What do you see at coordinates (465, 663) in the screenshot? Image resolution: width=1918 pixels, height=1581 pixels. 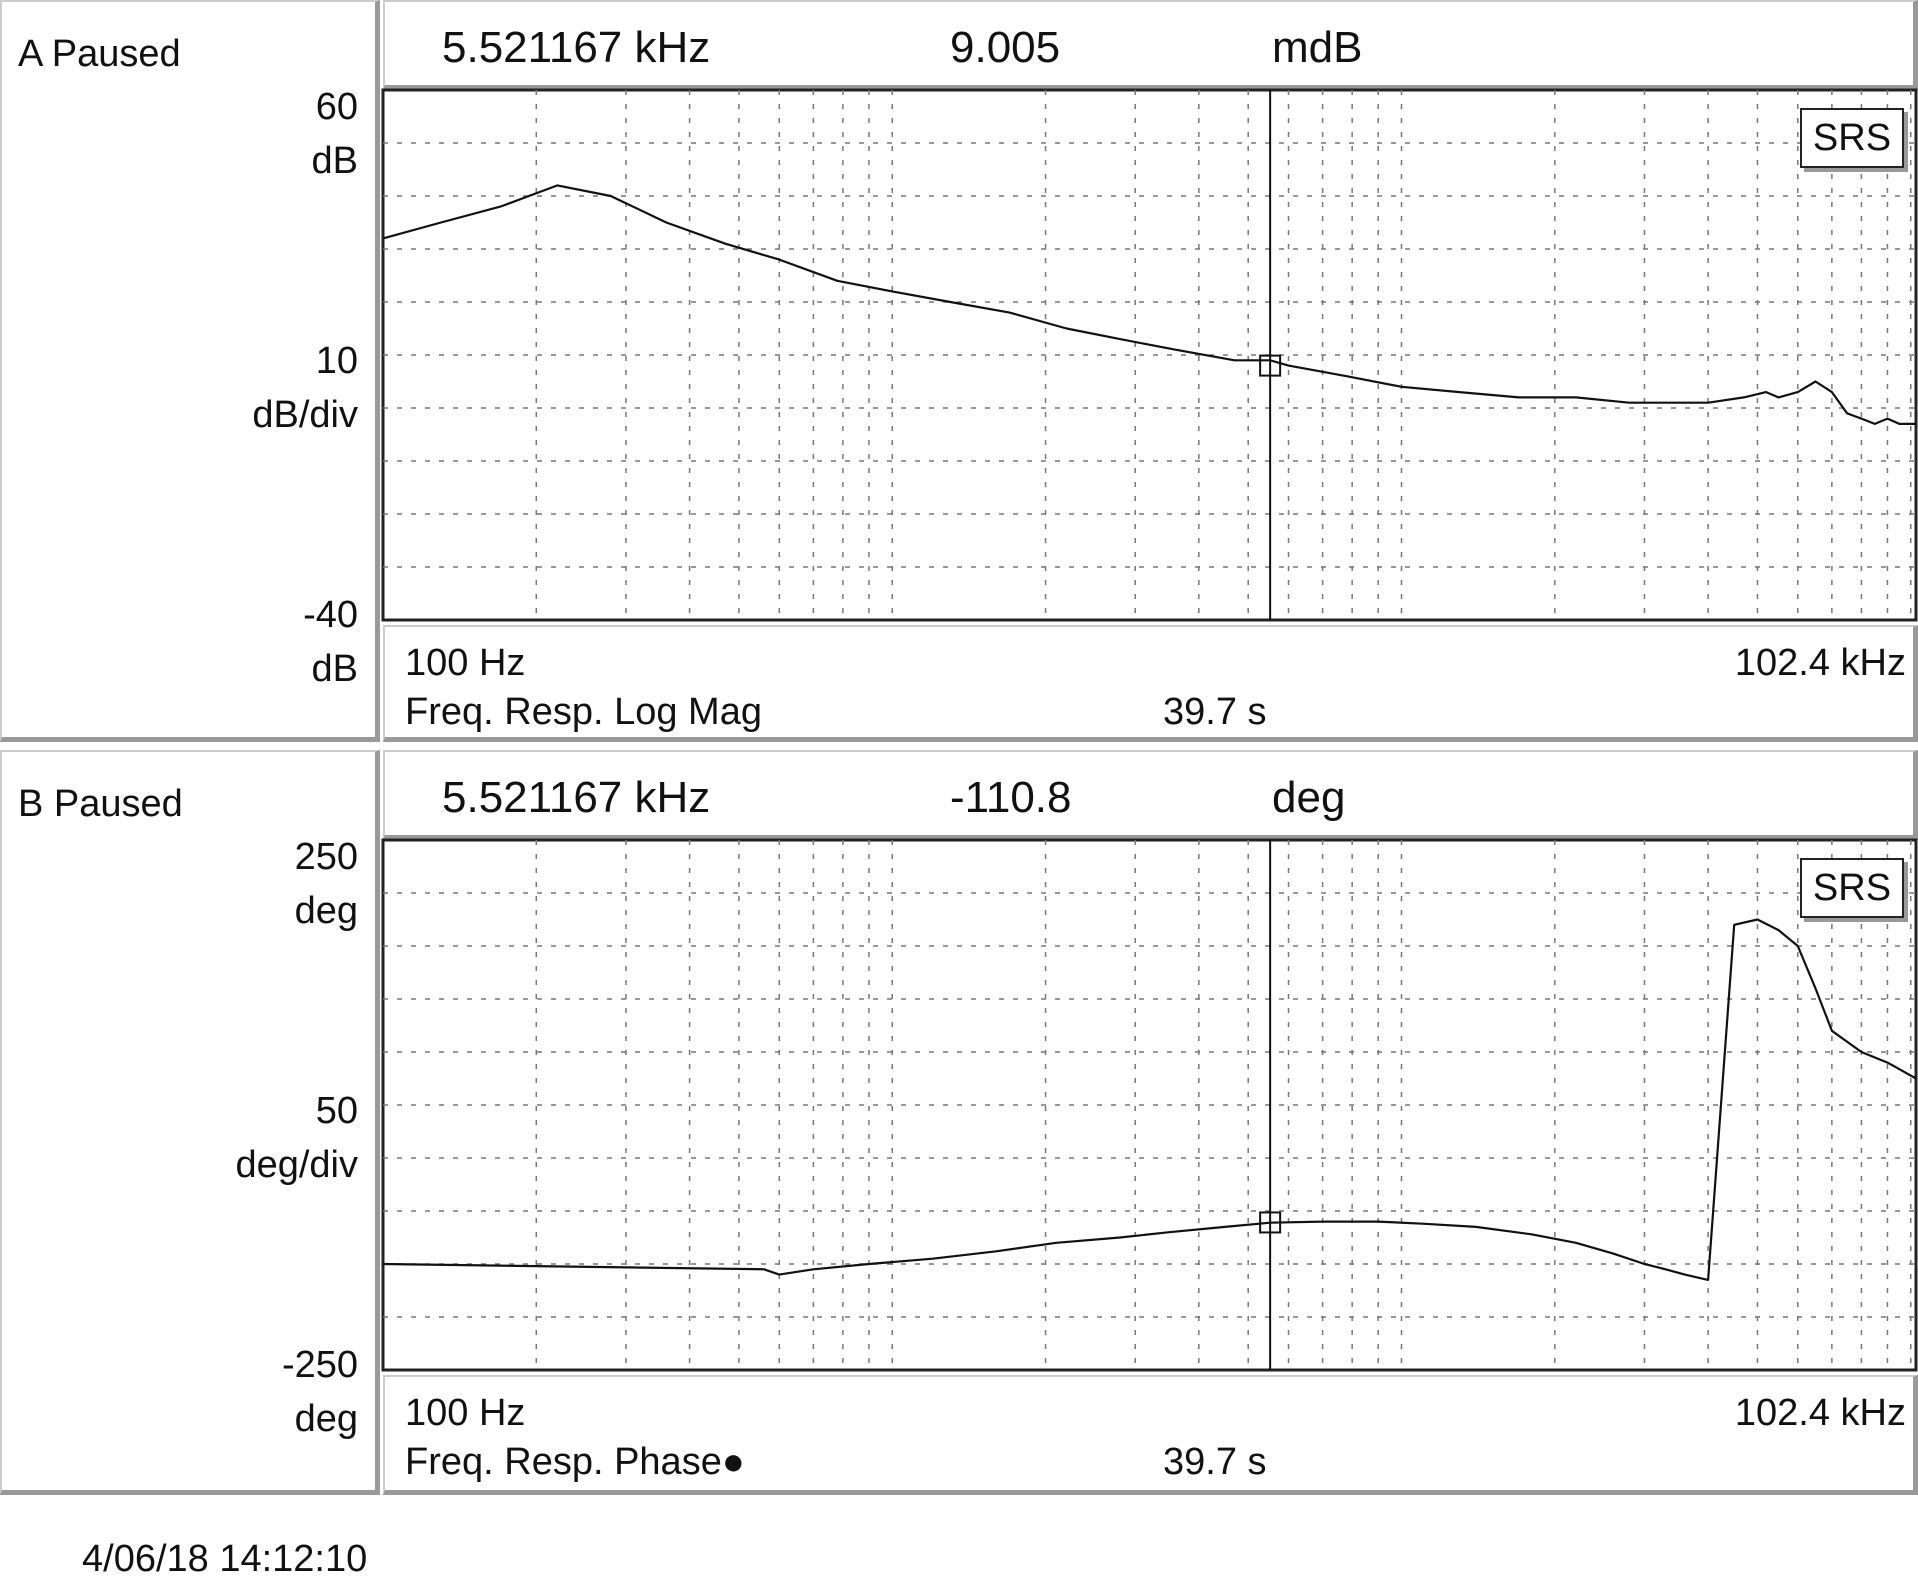 I see `panel-a-x-start-label: 100 Hz` at bounding box center [465, 663].